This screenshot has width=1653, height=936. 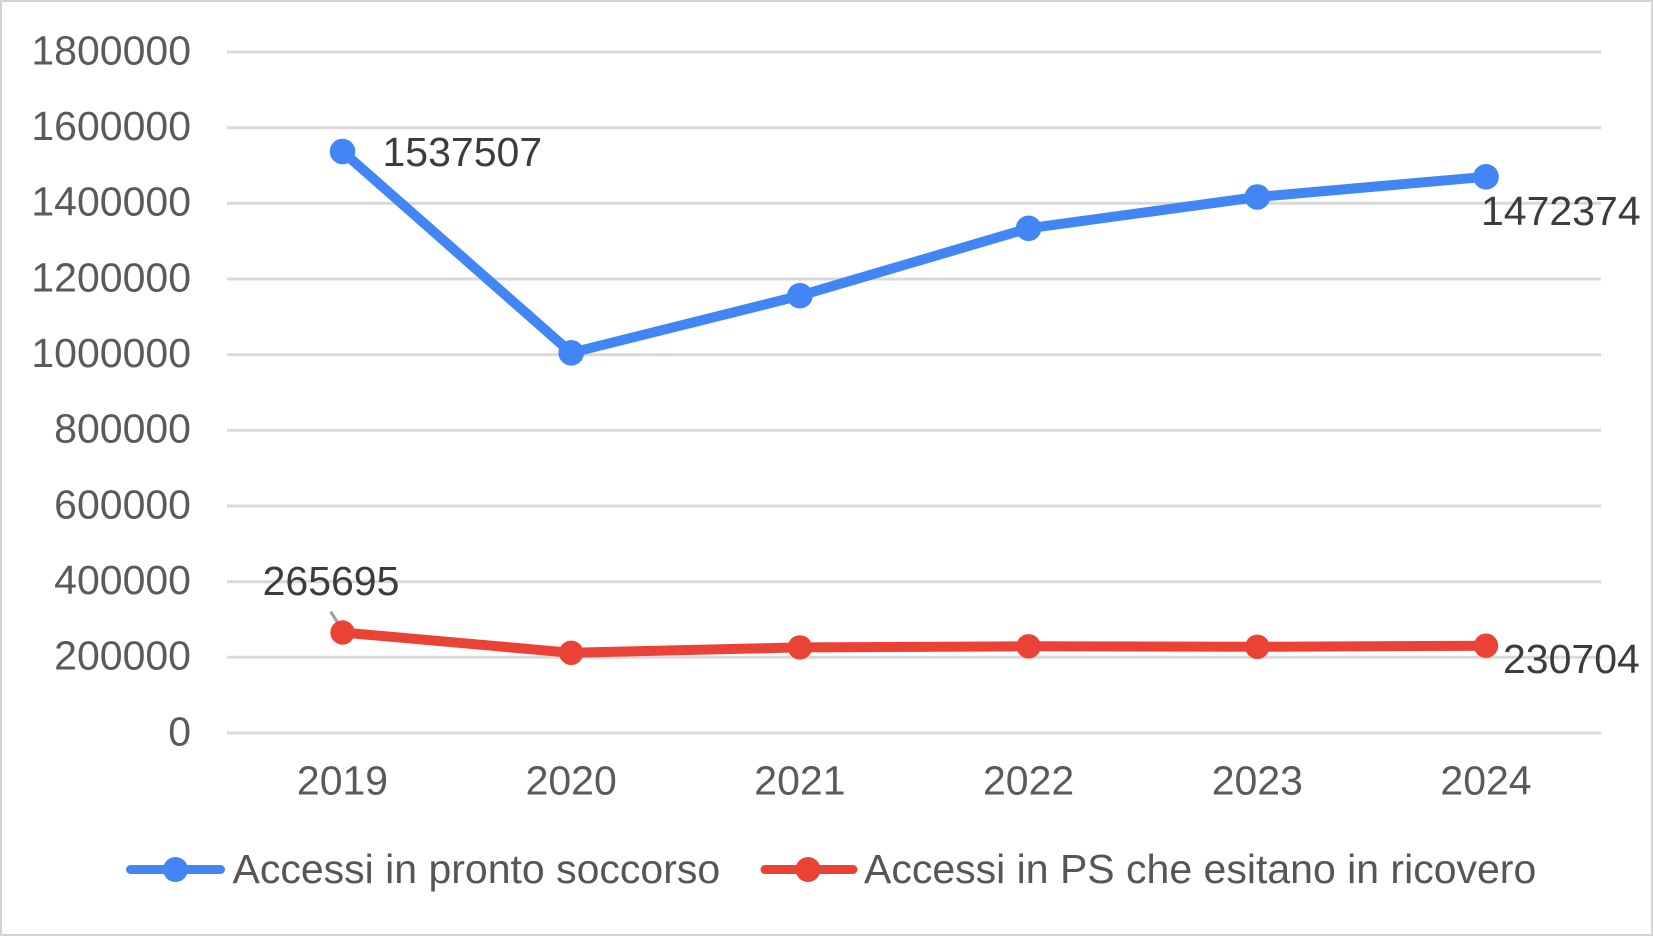 I want to click on svg-text: 0, so click(x=179, y=731).